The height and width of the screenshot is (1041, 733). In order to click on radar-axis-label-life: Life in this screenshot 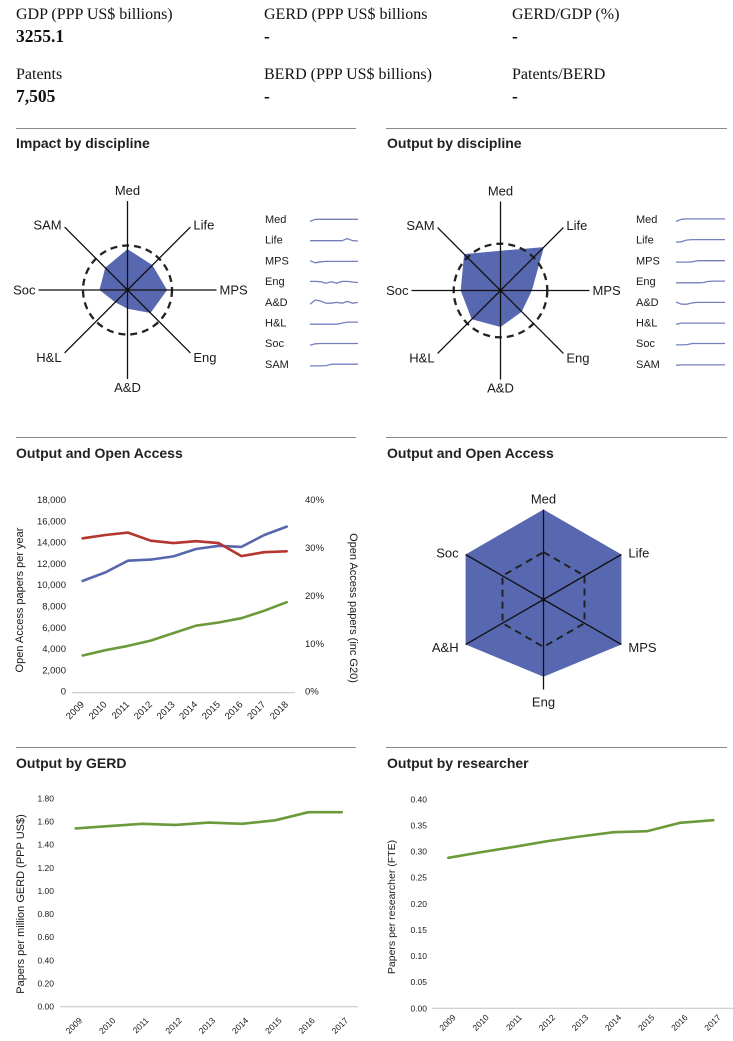, I will do `click(576, 225)`.